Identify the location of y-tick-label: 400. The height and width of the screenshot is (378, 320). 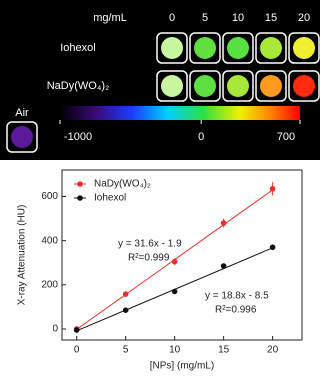
(49, 240).